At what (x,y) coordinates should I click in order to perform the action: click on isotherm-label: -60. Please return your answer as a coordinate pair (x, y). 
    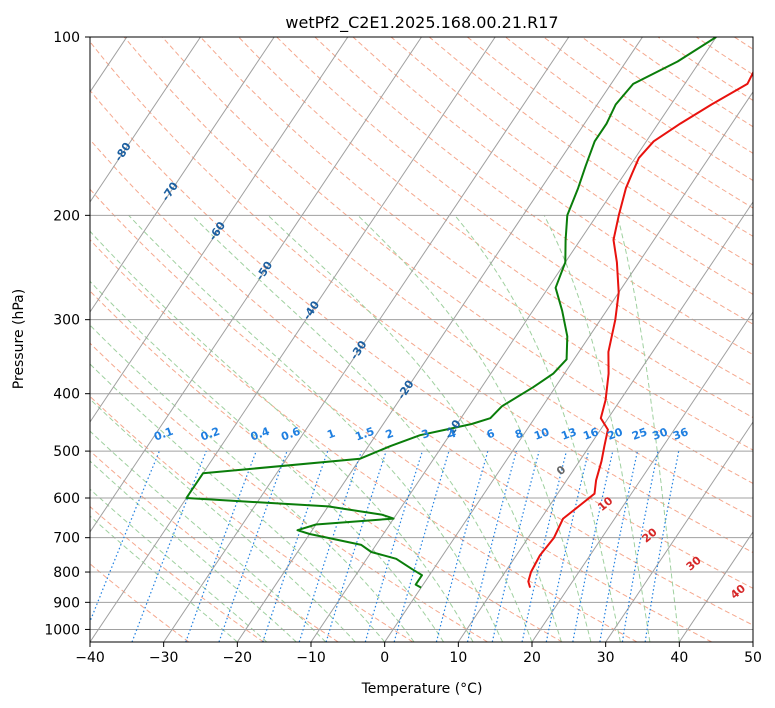
    Looking at the image, I should click on (217, 231).